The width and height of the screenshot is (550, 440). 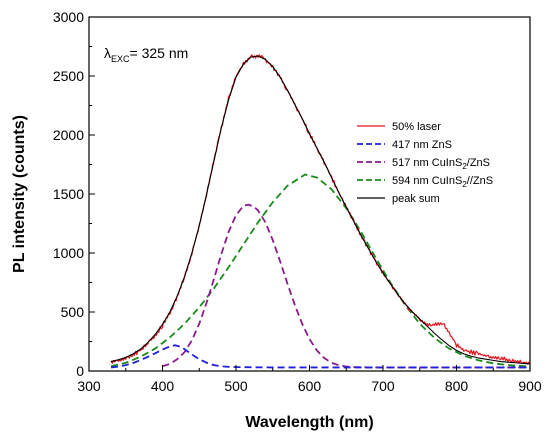 What do you see at coordinates (89, 386) in the screenshot?
I see `x-tick-label: 300` at bounding box center [89, 386].